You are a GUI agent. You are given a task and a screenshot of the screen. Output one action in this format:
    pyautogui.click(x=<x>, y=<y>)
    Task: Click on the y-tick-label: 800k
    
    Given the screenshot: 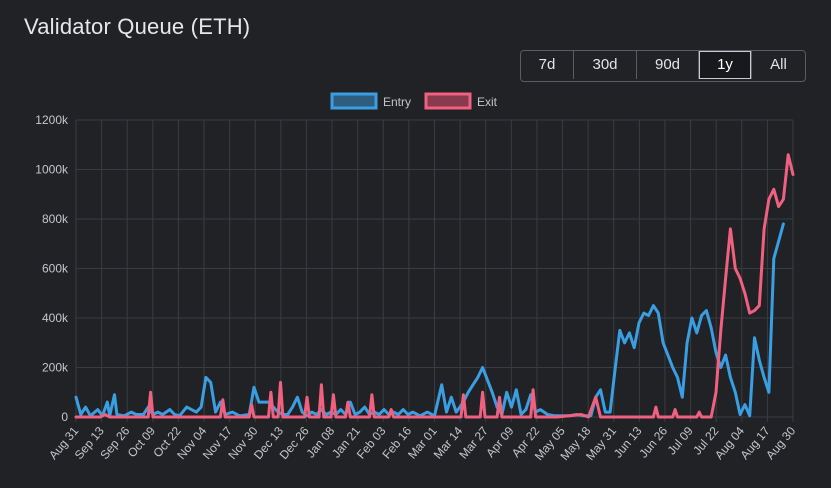 What is the action you would take?
    pyautogui.click(x=55, y=219)
    